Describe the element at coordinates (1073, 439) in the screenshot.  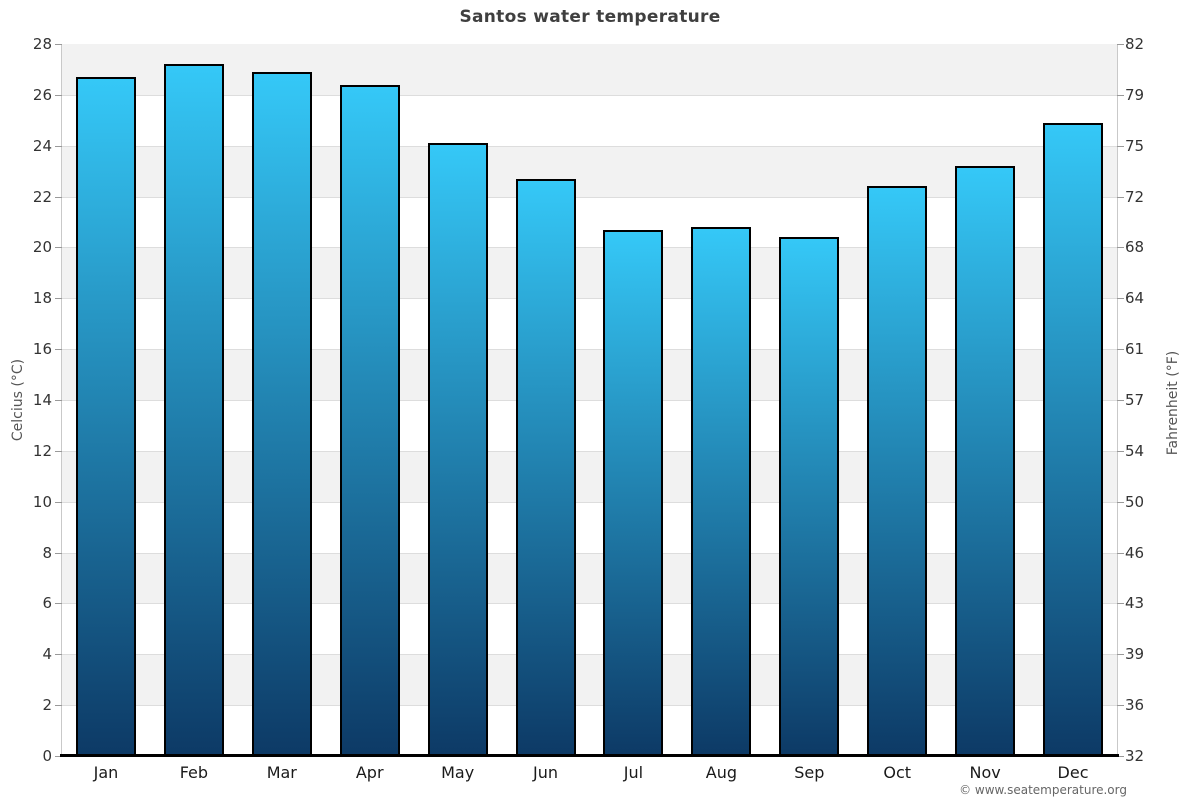
I see `temperature-bar-dec` at that location.